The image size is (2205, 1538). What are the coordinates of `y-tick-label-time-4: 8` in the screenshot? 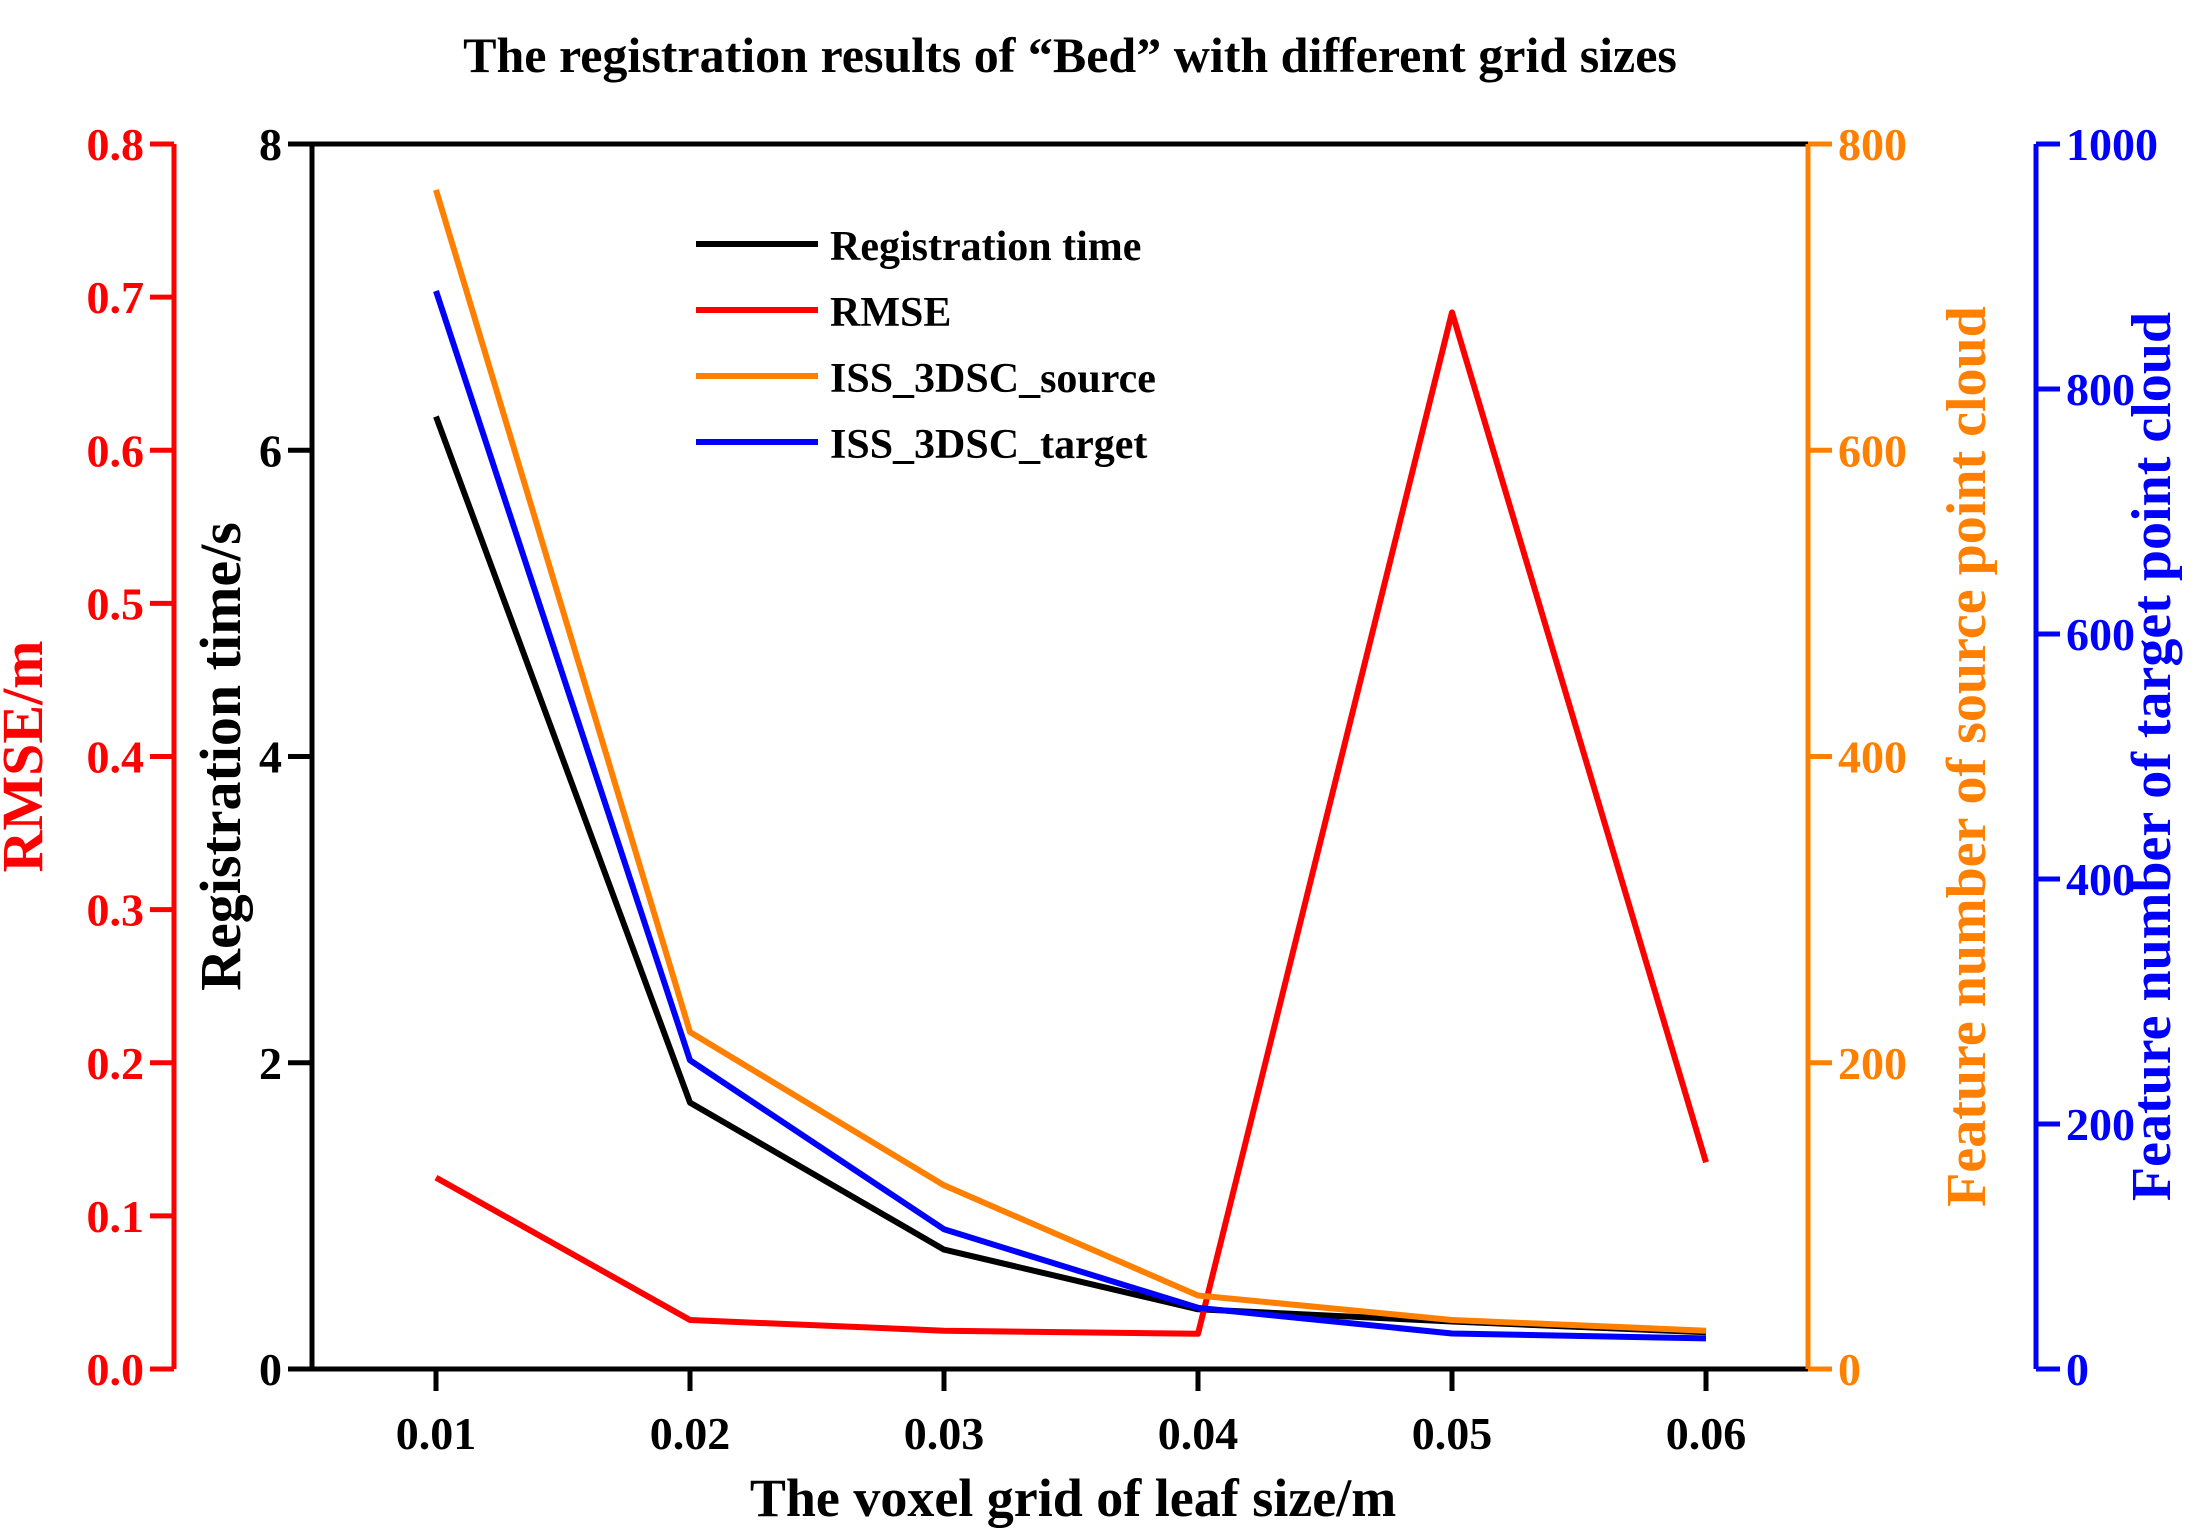 It's located at (270, 144).